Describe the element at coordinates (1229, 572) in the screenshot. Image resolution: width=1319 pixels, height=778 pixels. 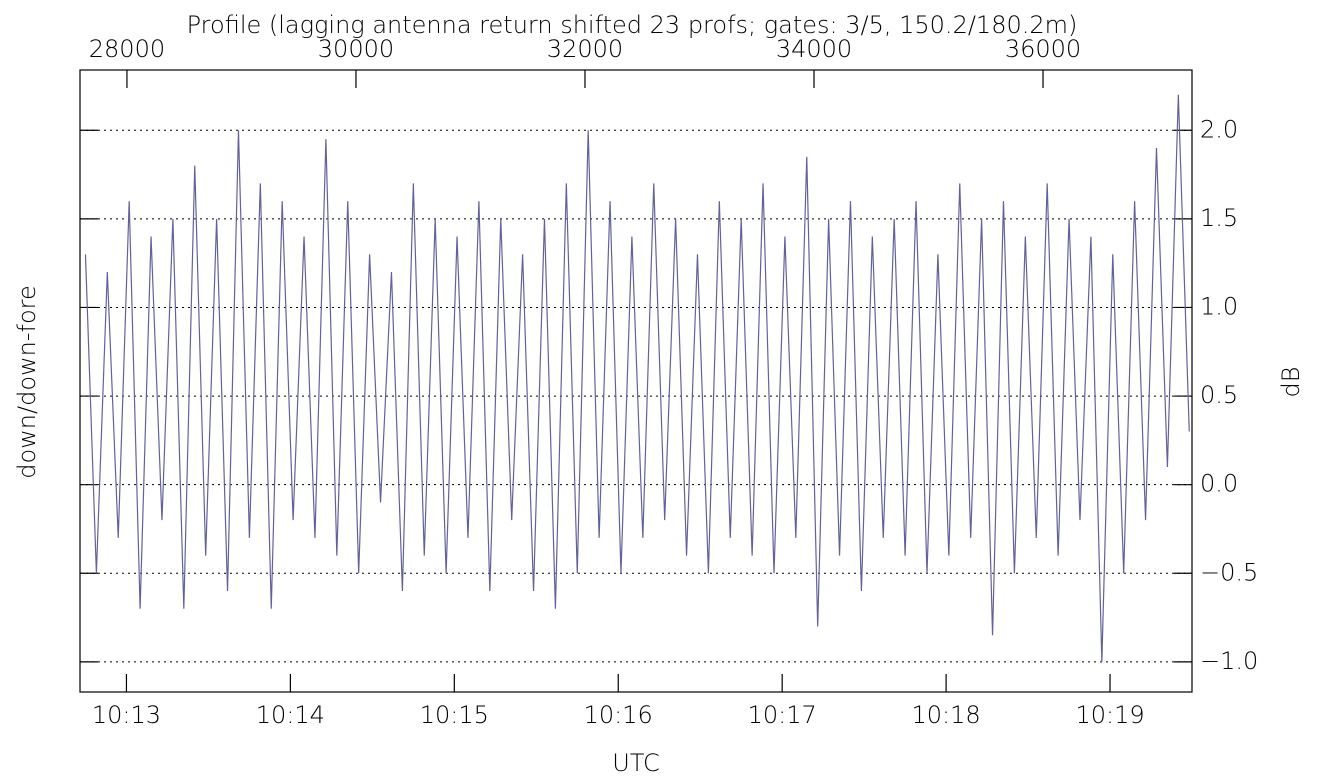
I see `y2-tick-label: −0.5` at that location.